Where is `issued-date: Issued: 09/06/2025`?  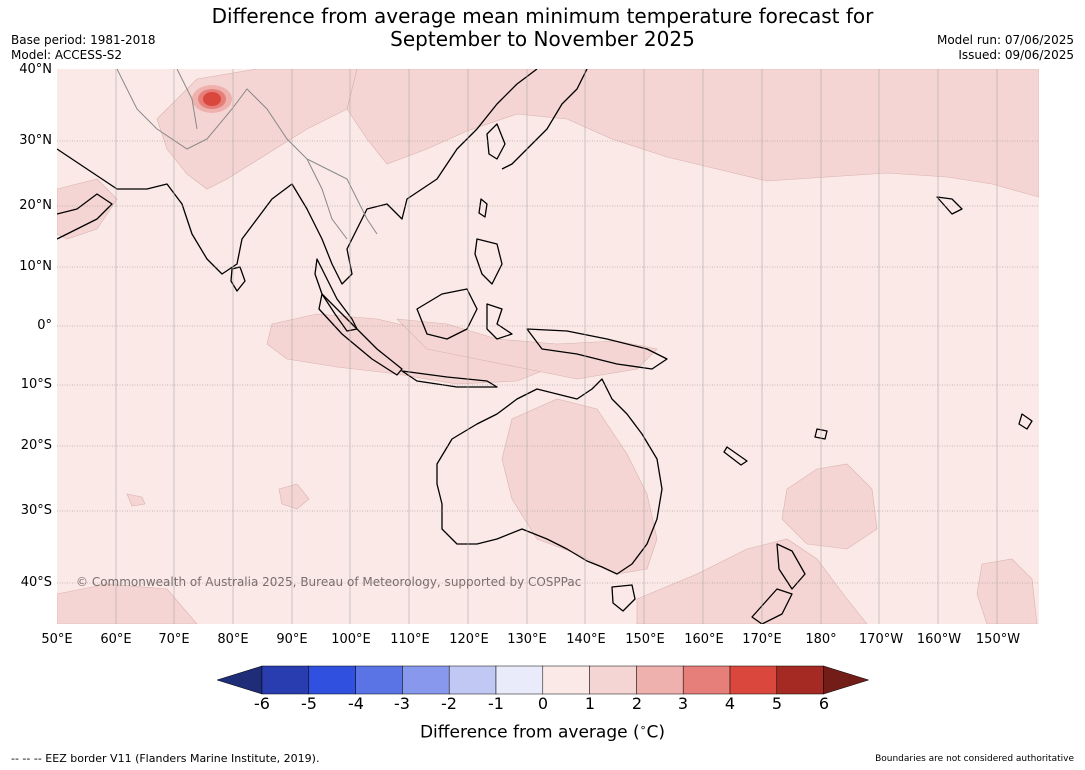
issued-date: Issued: 09/06/2025 is located at coordinates (1016, 55).